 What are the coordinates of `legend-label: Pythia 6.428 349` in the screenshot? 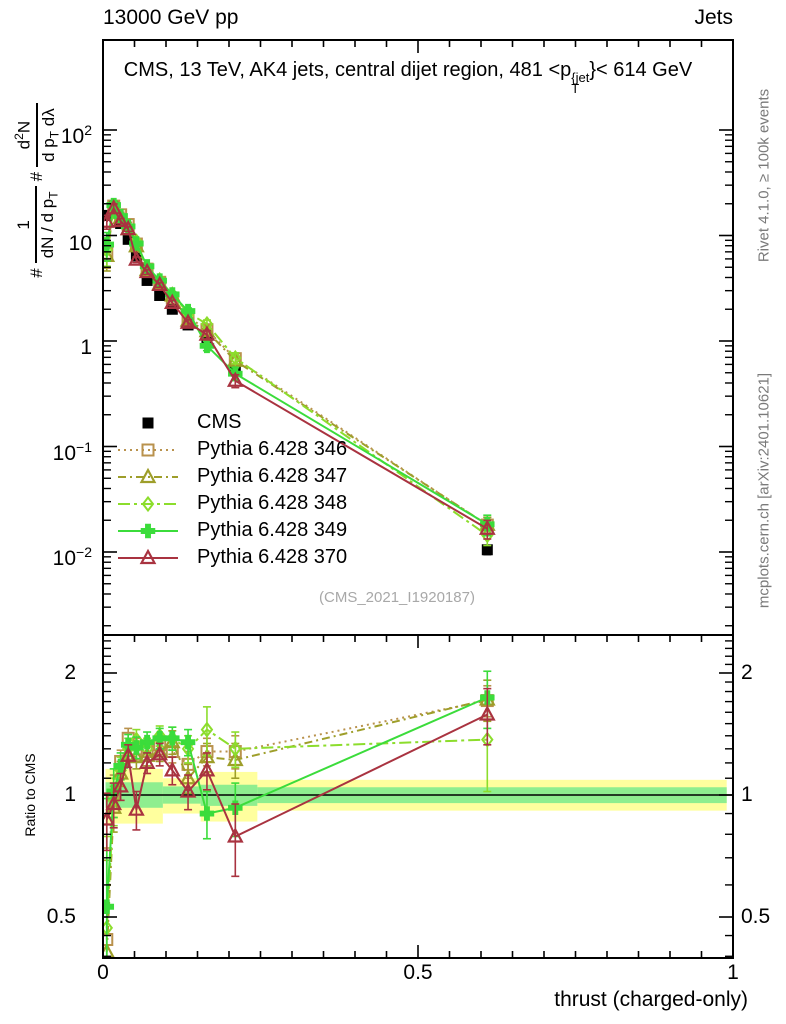 It's located at (272, 530).